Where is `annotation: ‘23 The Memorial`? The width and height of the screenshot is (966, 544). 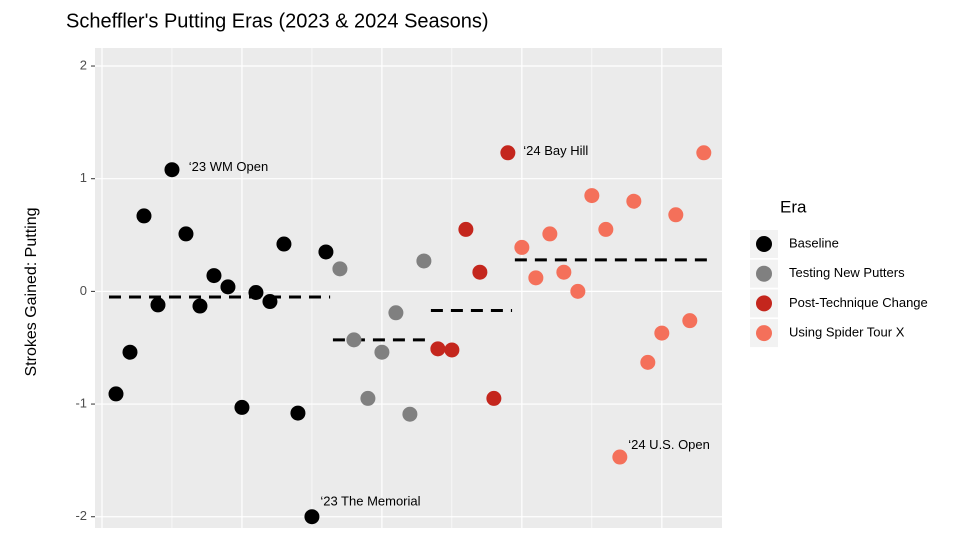 annotation: ‘23 The Memorial is located at coordinates (370, 501).